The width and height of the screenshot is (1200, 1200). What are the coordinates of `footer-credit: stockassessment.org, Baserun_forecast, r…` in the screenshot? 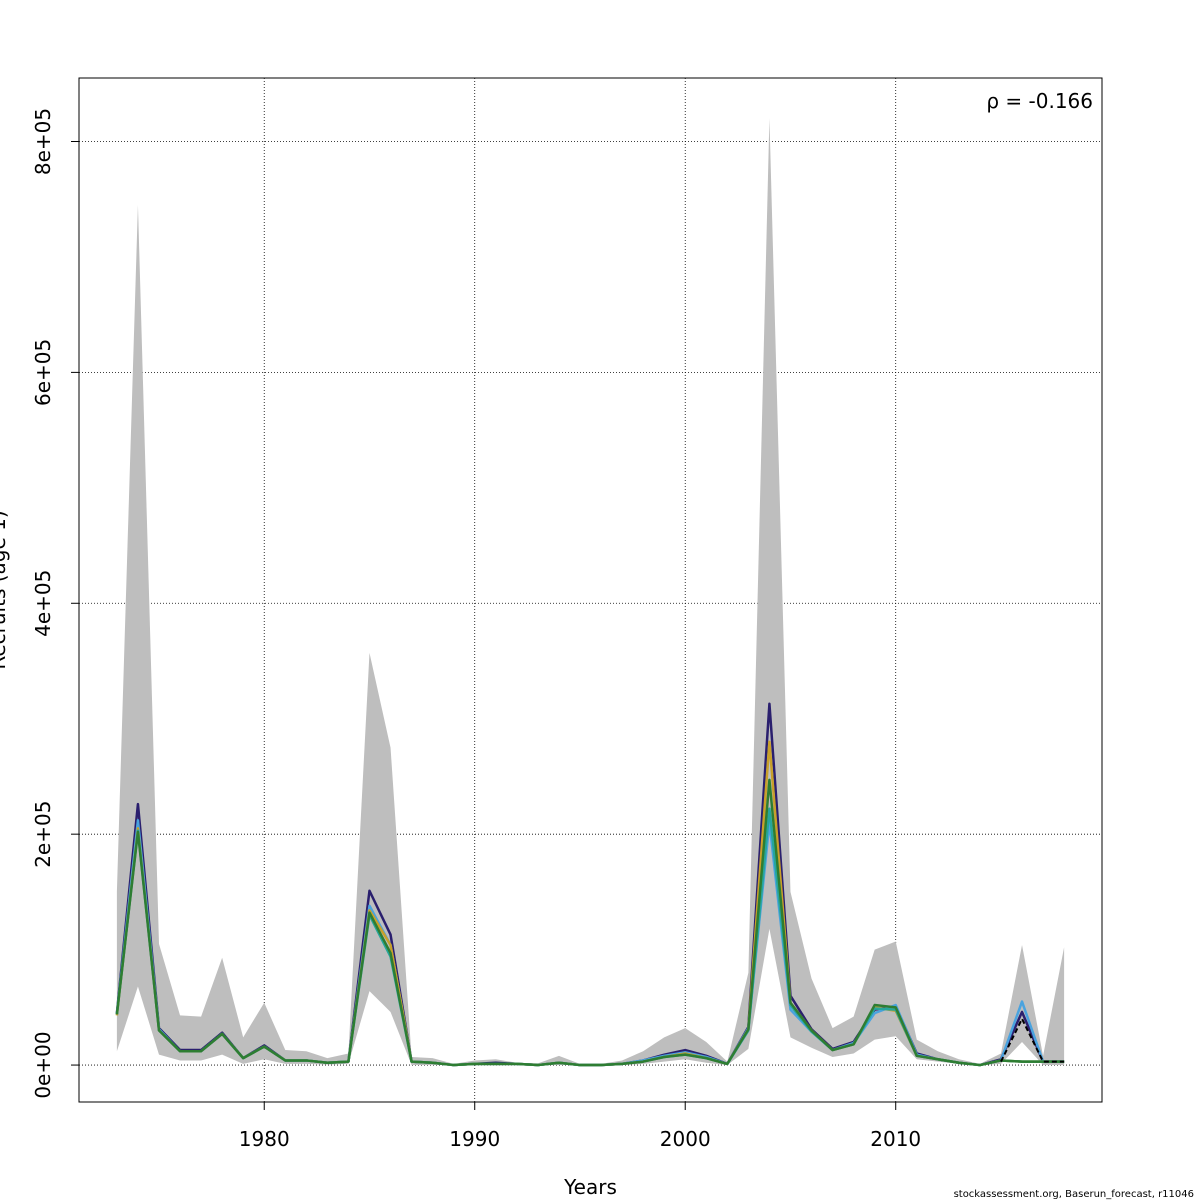 It's located at (1074, 1194).